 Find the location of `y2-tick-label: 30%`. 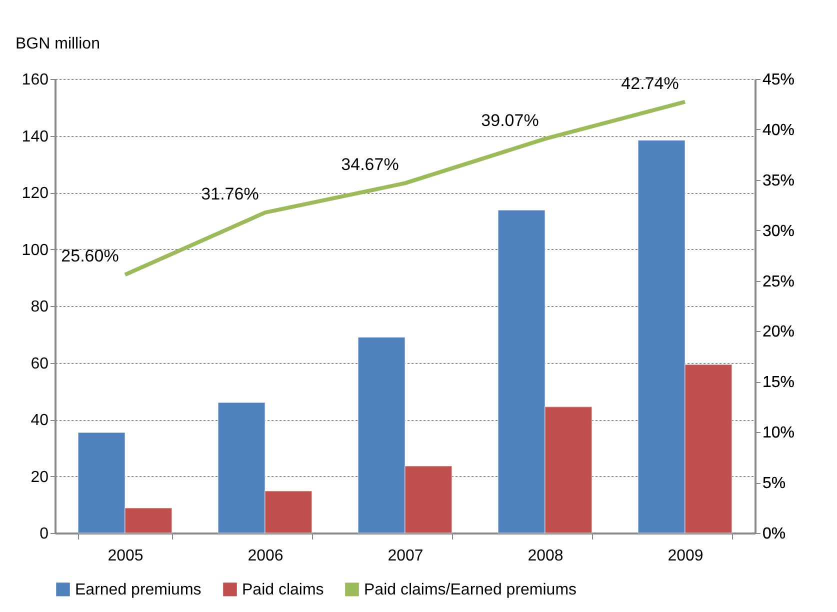

y2-tick-label: 30% is located at coordinates (778, 231).